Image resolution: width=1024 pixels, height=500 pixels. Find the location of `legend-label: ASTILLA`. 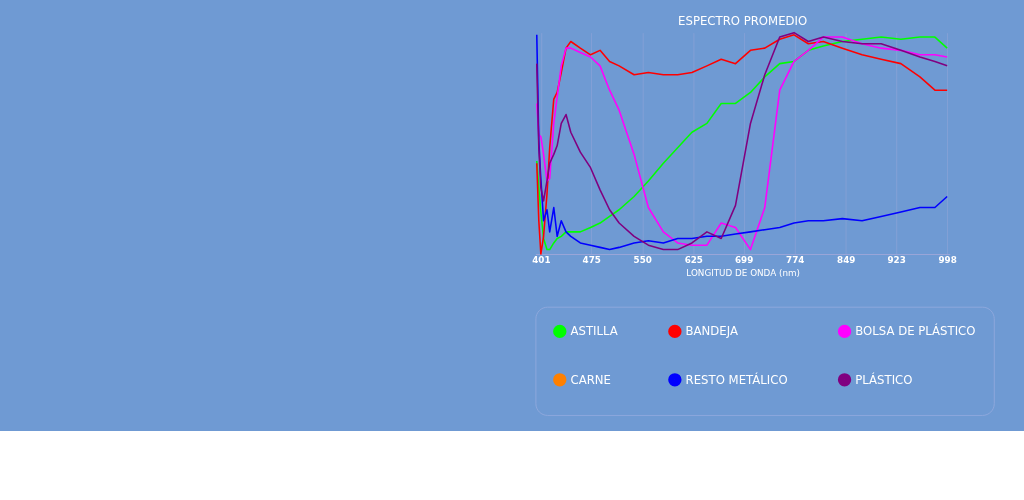

legend-label: ASTILLA is located at coordinates (594, 331).